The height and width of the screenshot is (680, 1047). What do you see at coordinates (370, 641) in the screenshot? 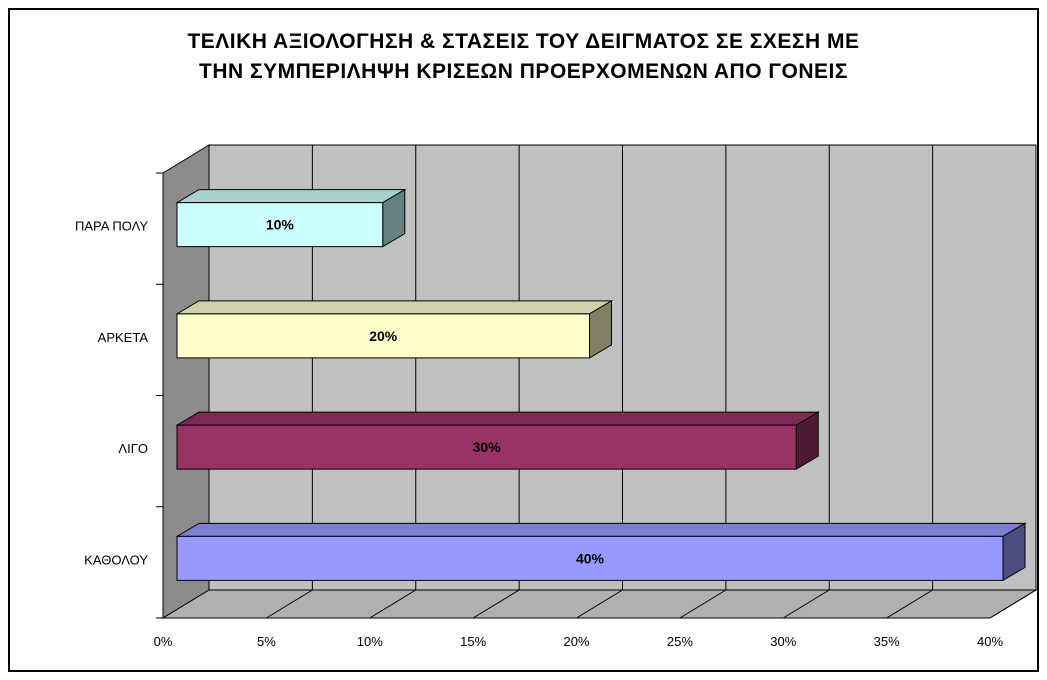
I see `x-tick-label: 10%` at bounding box center [370, 641].